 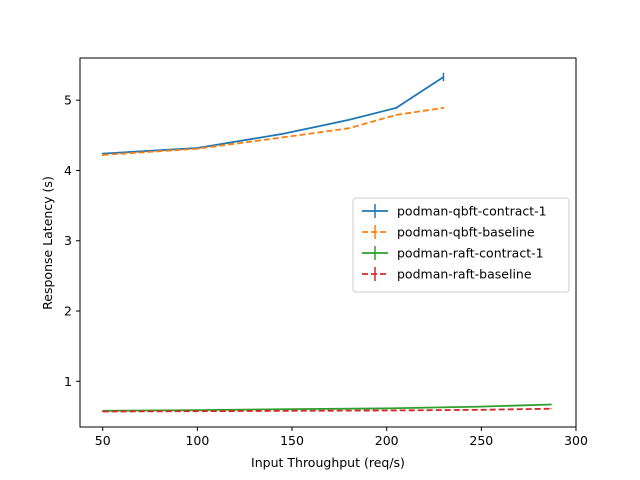 What do you see at coordinates (464, 274) in the screenshot?
I see `legend-label: podman-raft-baseline` at bounding box center [464, 274].